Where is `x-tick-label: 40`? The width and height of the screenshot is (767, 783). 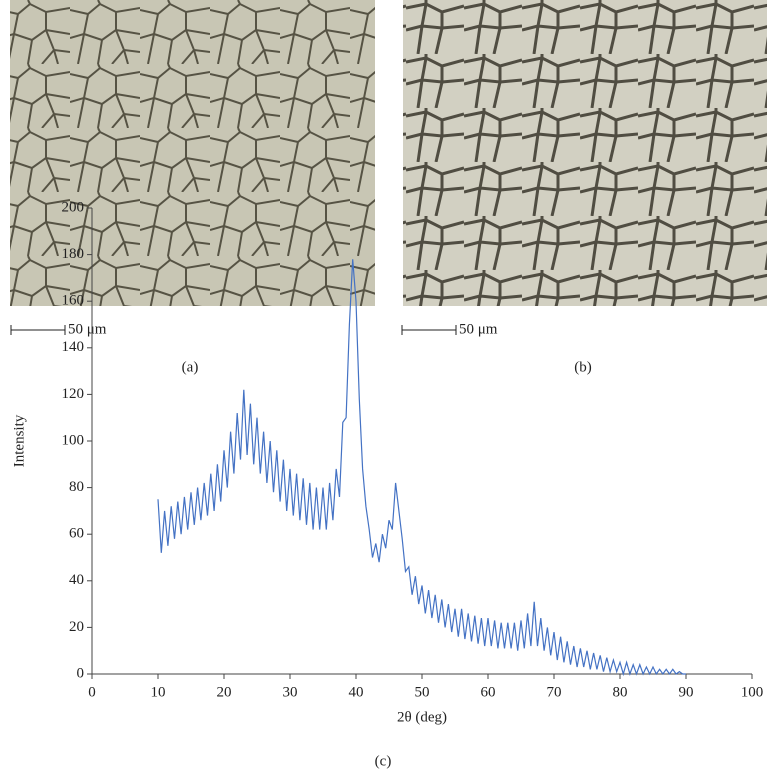 x-tick-label: 40 is located at coordinates (356, 692).